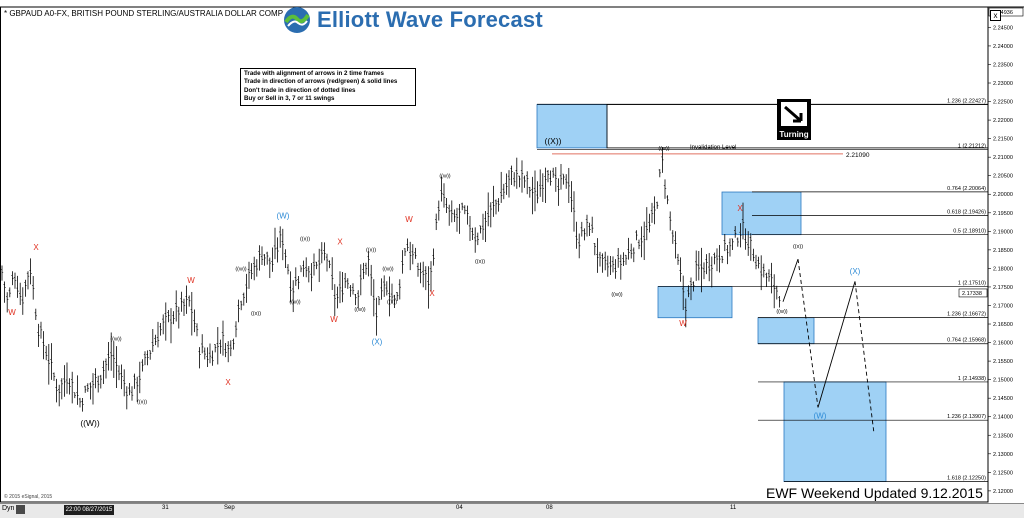  What do you see at coordinates (794, 114) in the screenshot?
I see `turning-arrow-icon` at bounding box center [794, 114].